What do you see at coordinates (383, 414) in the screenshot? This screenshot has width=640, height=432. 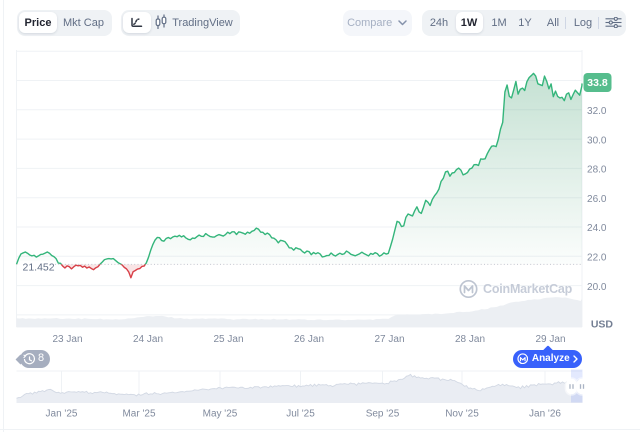 I see `svg-text: Sep '25` at bounding box center [383, 414].